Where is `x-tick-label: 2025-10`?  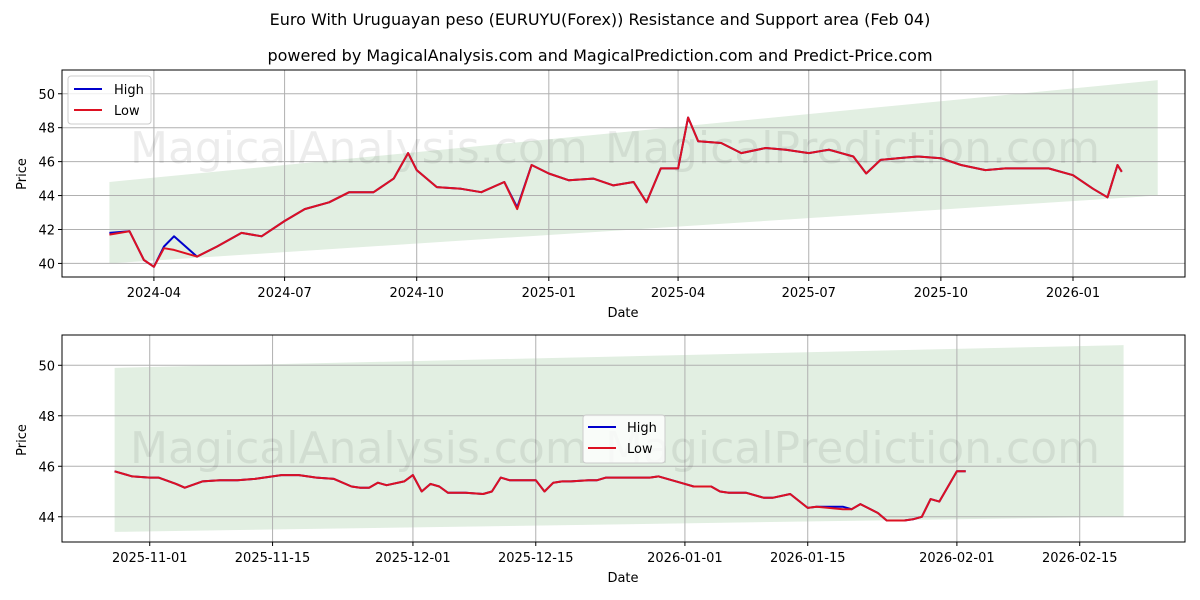
x-tick-label: 2025-10 is located at coordinates (941, 293).